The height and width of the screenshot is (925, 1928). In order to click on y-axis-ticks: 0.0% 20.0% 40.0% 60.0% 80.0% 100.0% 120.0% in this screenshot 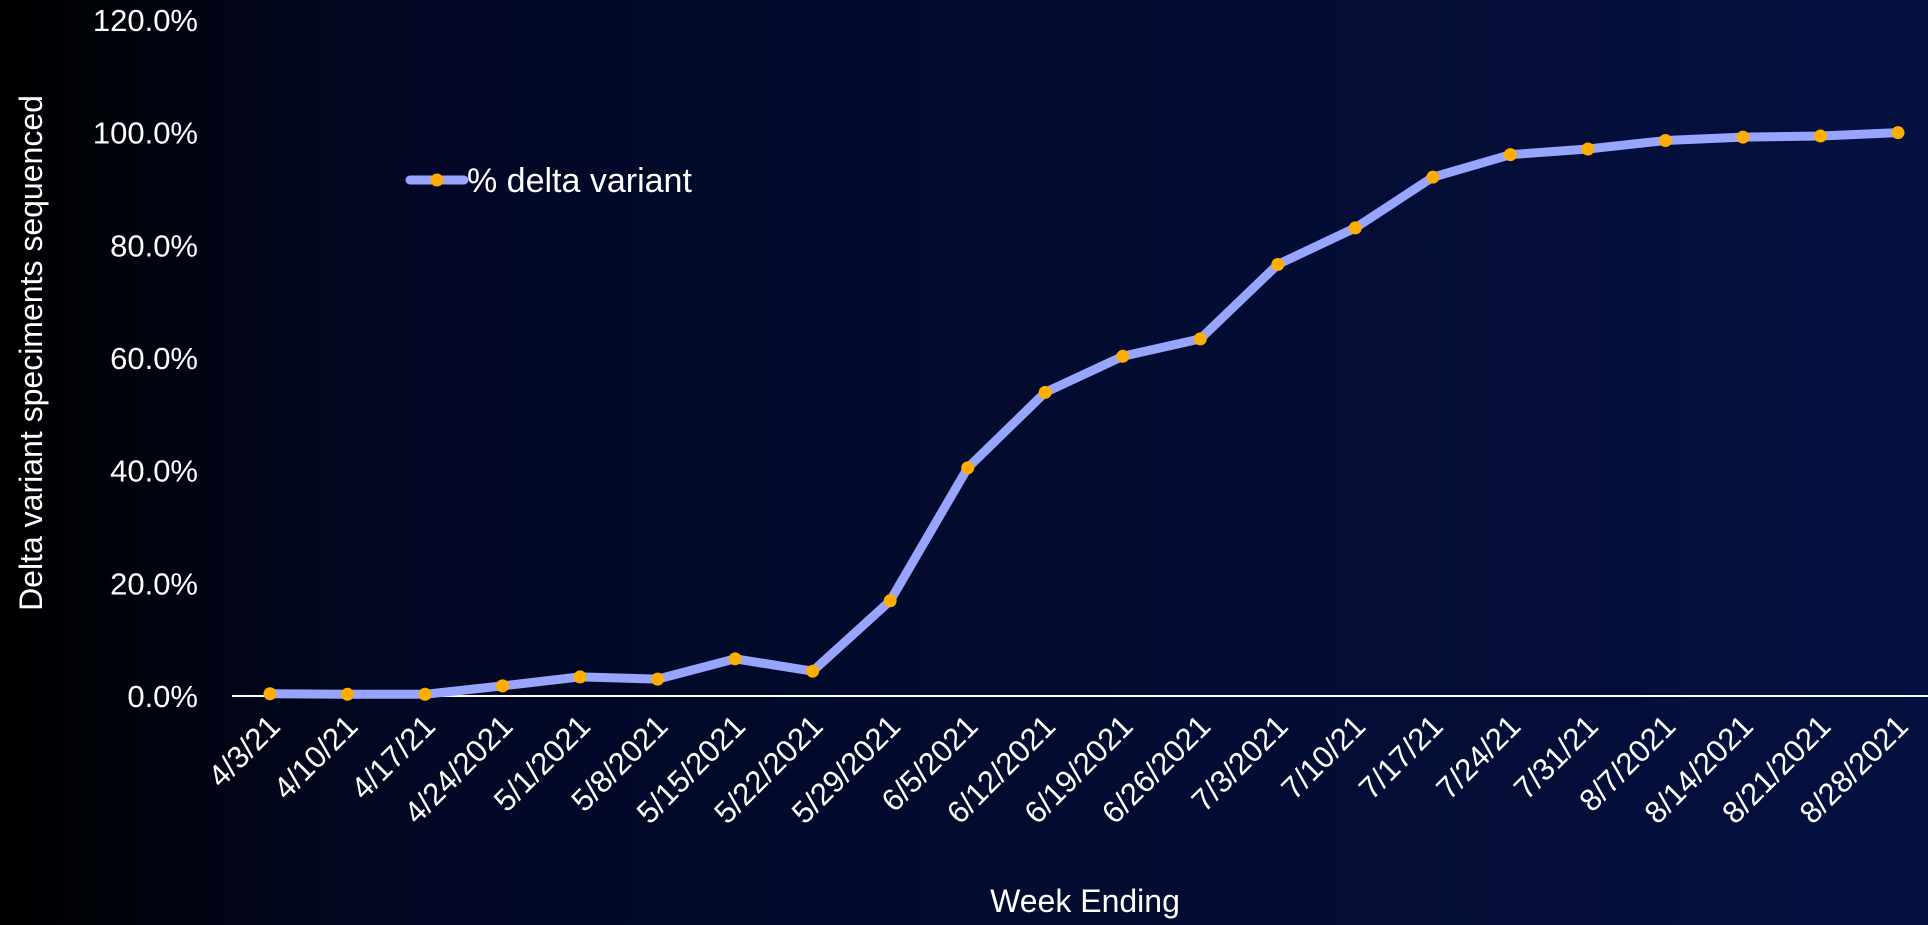, I will do `click(145, 358)`.